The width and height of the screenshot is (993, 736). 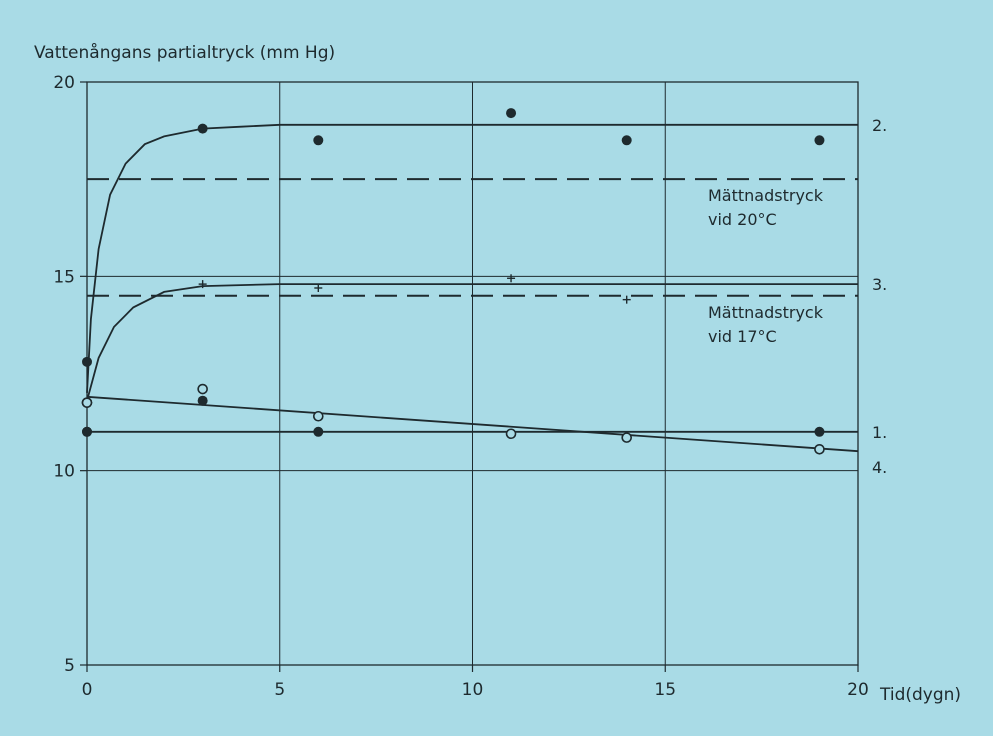 What do you see at coordinates (64, 277) in the screenshot?
I see `y-tick-label: 15` at bounding box center [64, 277].